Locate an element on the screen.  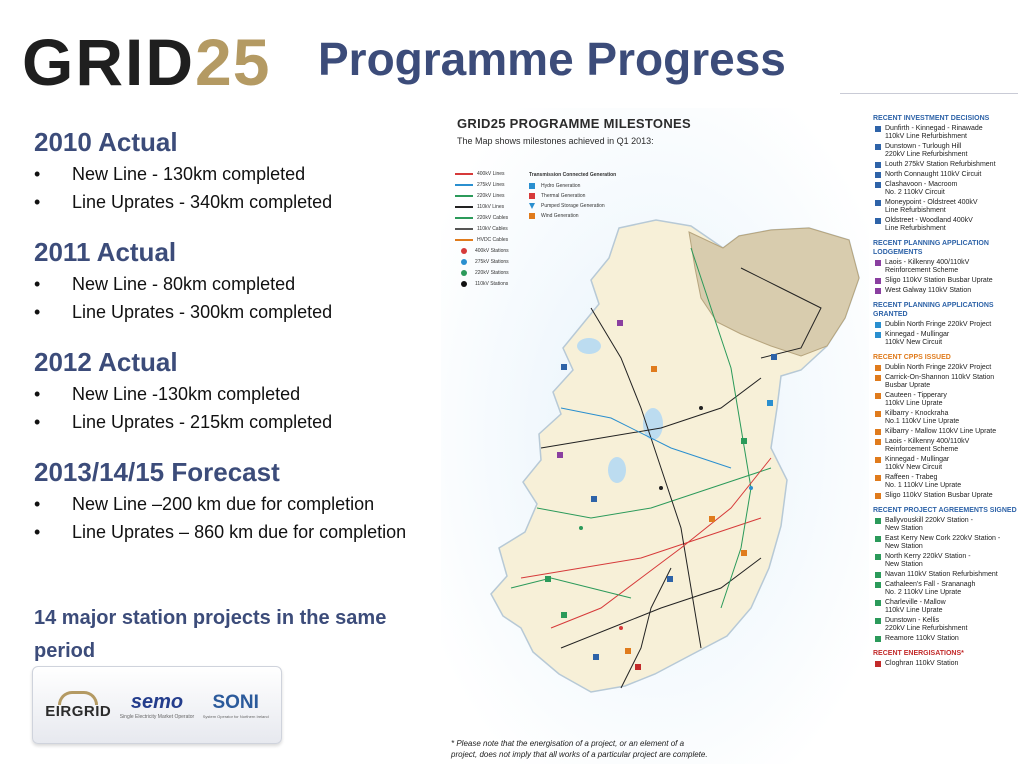
milestone-item: Dublin North Fringe 220kV Project is located at coordinates (947, 325).